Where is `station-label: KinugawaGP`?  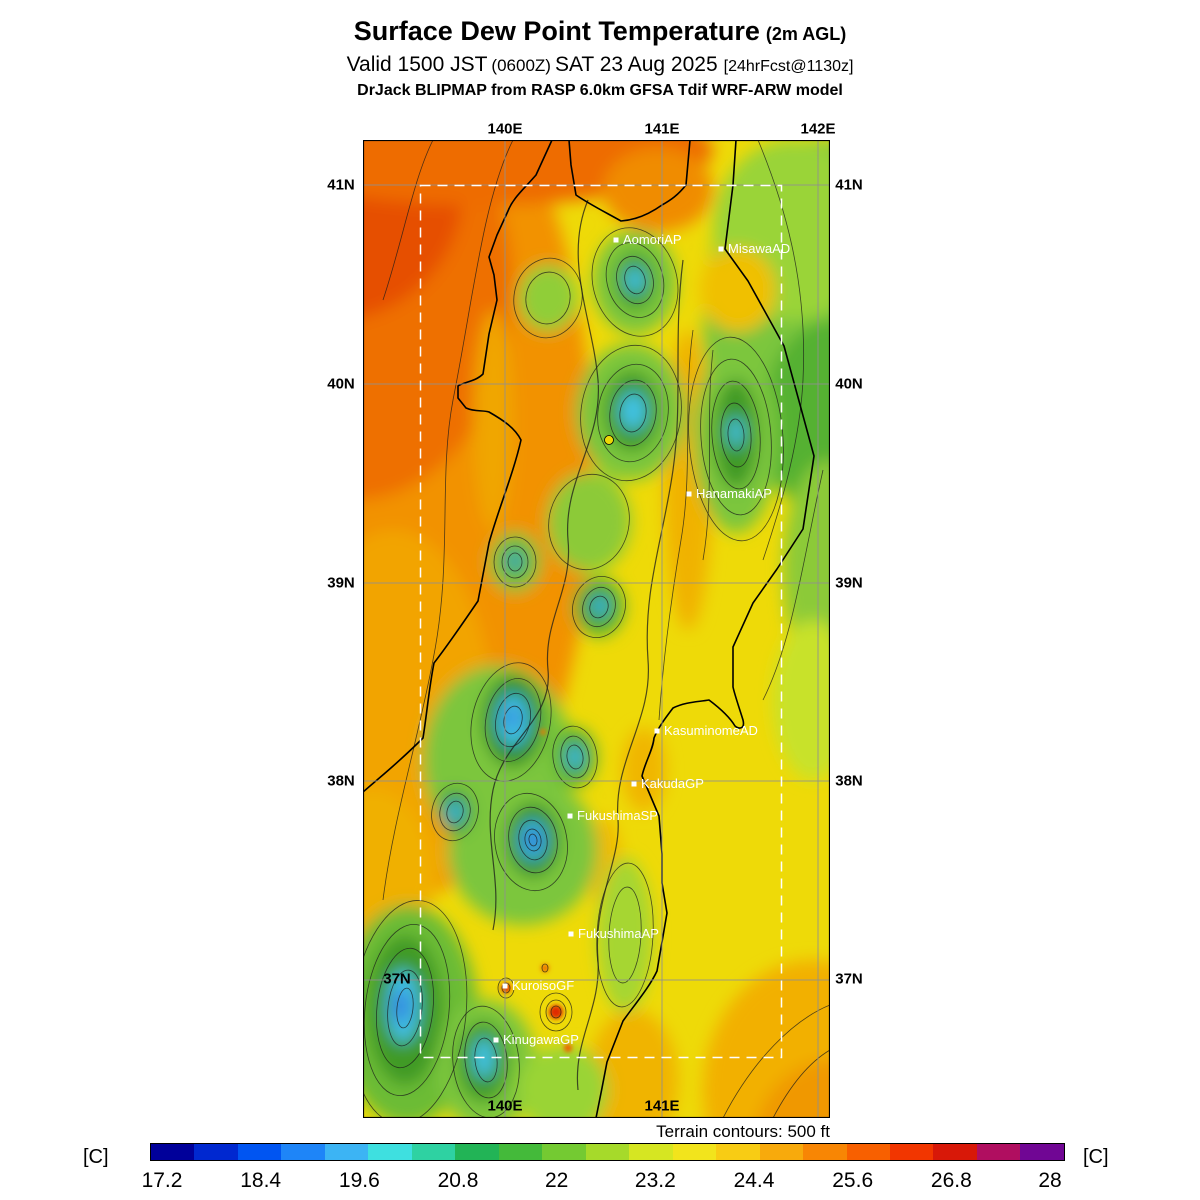 station-label: KinugawaGP is located at coordinates (541, 1040).